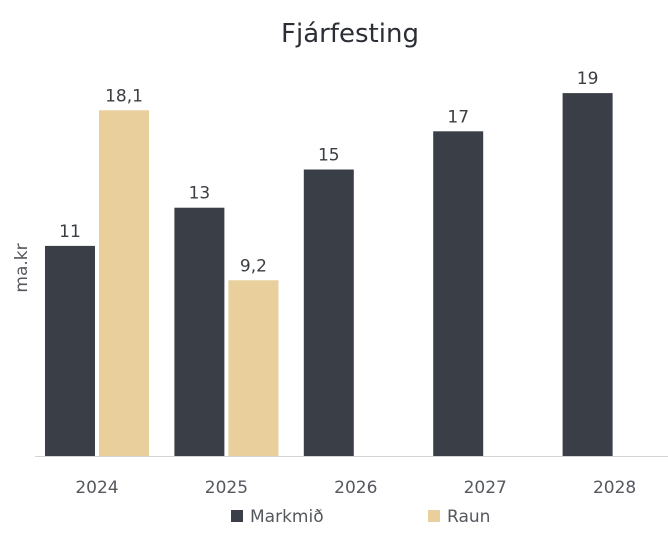  Describe the element at coordinates (253, 266) in the screenshot. I see `data-label-raun-2025: 9,2` at that location.